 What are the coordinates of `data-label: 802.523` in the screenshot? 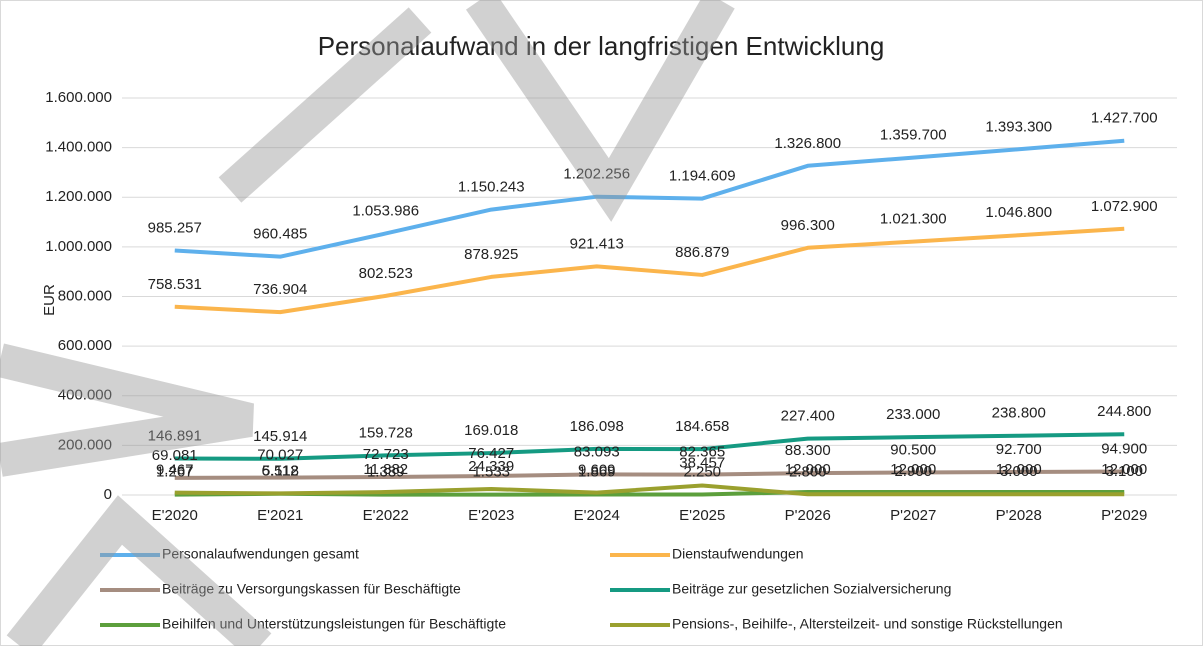 It's located at (386, 273).